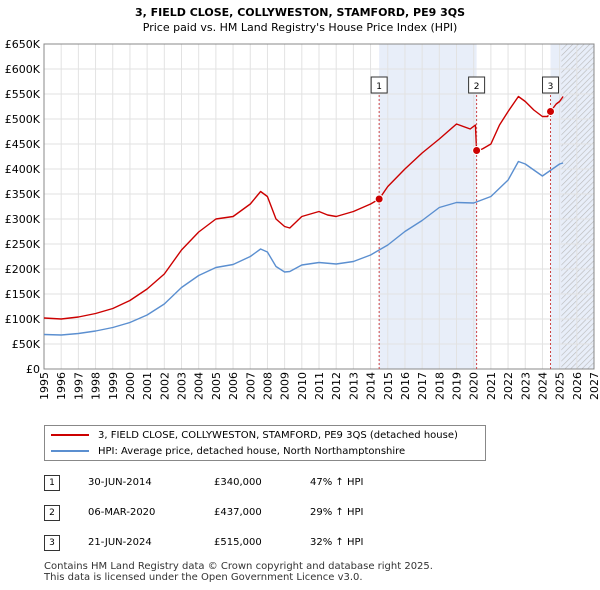 The image size is (600, 590). What do you see at coordinates (120, 542) in the screenshot?
I see `transaction-date: 21-JUN-2024` at bounding box center [120, 542].